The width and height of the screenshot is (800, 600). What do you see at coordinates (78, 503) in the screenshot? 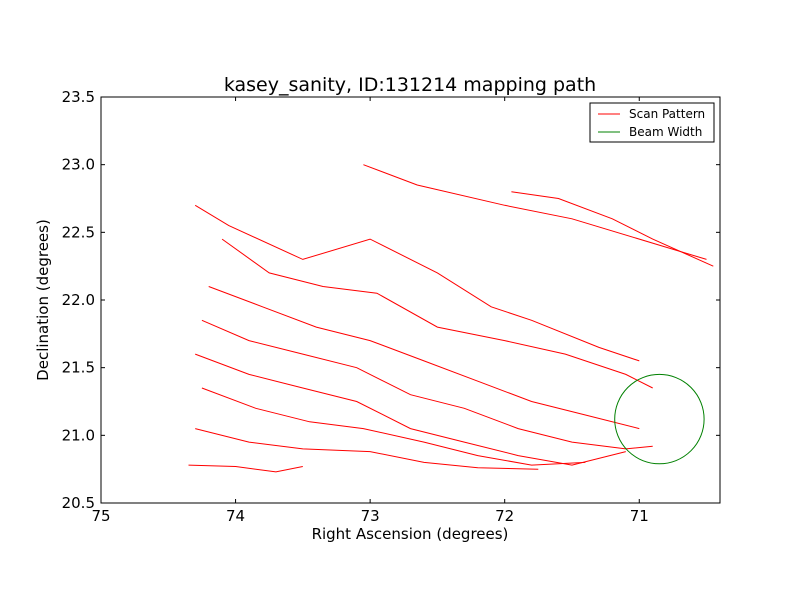
I see `y-tick-label: 20.5` at bounding box center [78, 503].